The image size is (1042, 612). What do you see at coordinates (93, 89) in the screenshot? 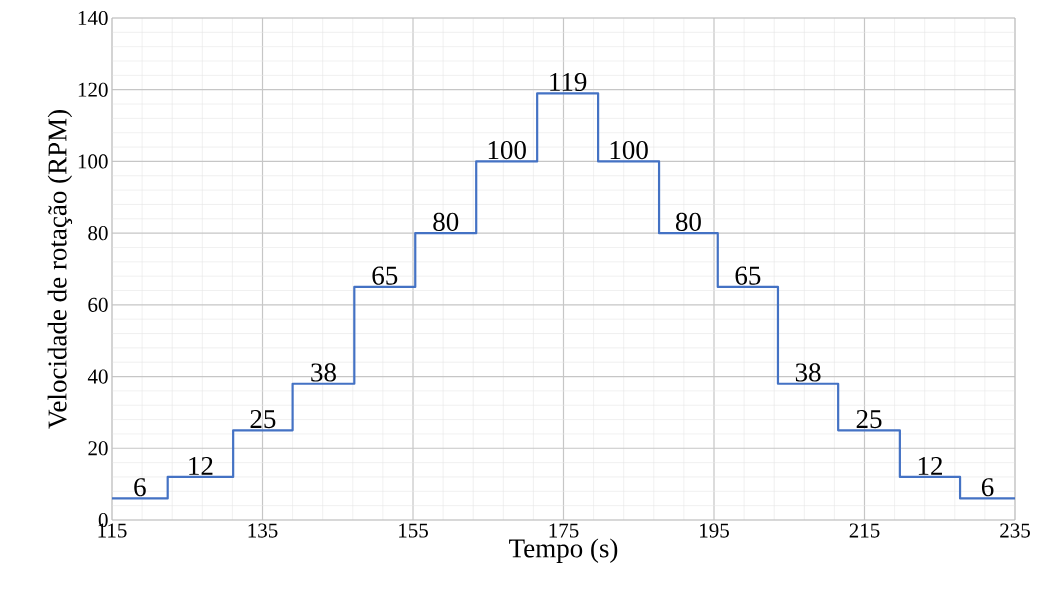
I see `y-tick-label: 120` at bounding box center [93, 89].